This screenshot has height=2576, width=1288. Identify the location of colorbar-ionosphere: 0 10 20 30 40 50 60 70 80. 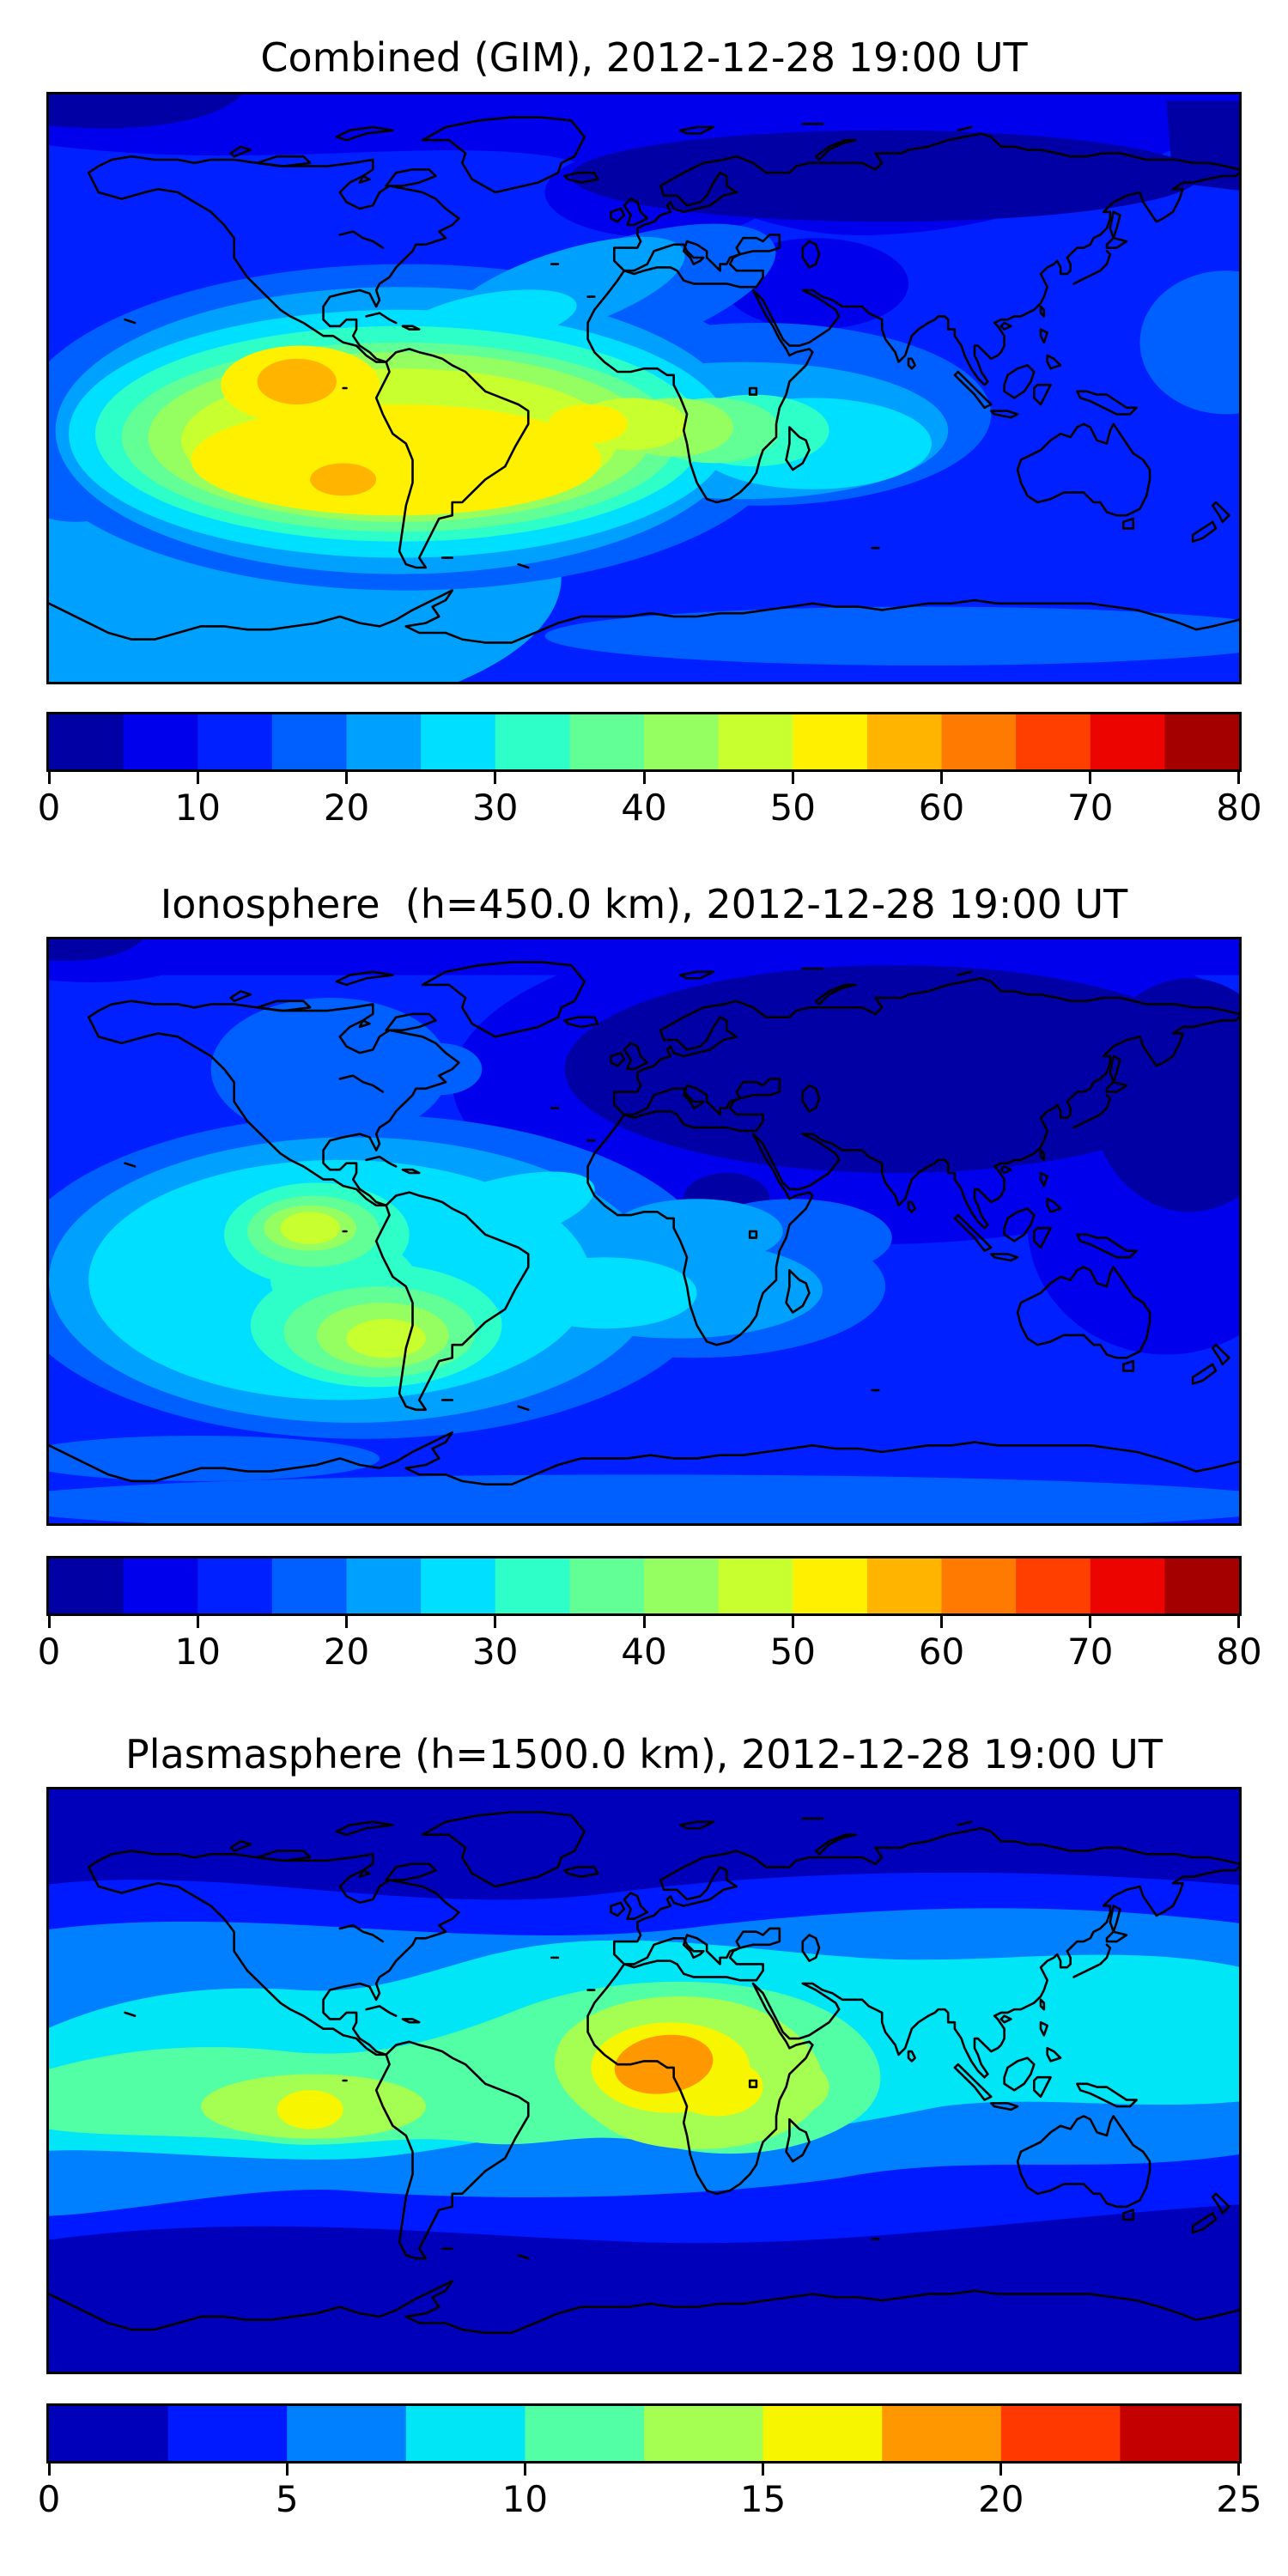
(650, 1614).